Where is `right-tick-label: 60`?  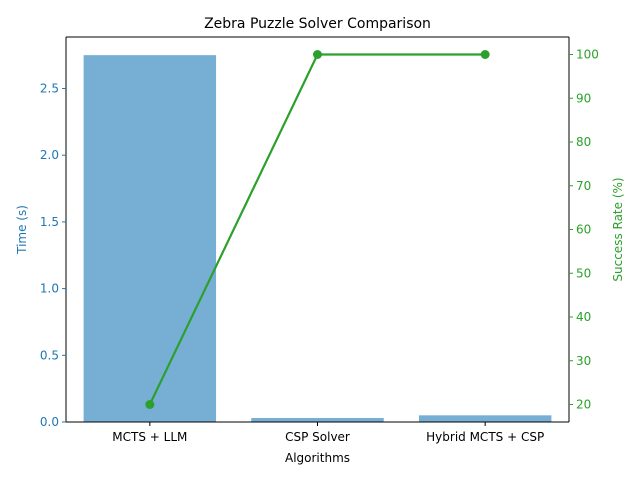 right-tick-label: 60 is located at coordinates (583, 230).